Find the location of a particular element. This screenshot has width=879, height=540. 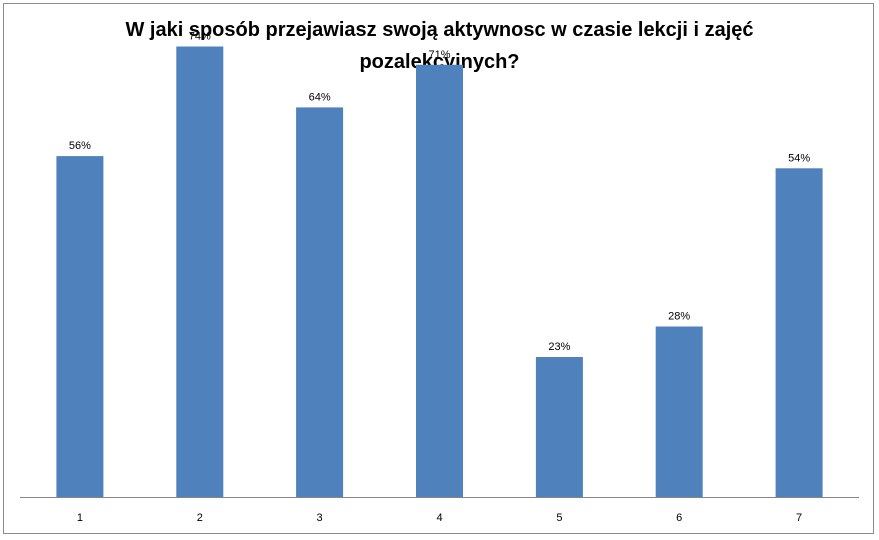

x-axis-ticks-group: 1 2 3 4 5 6 7 is located at coordinates (439, 518).